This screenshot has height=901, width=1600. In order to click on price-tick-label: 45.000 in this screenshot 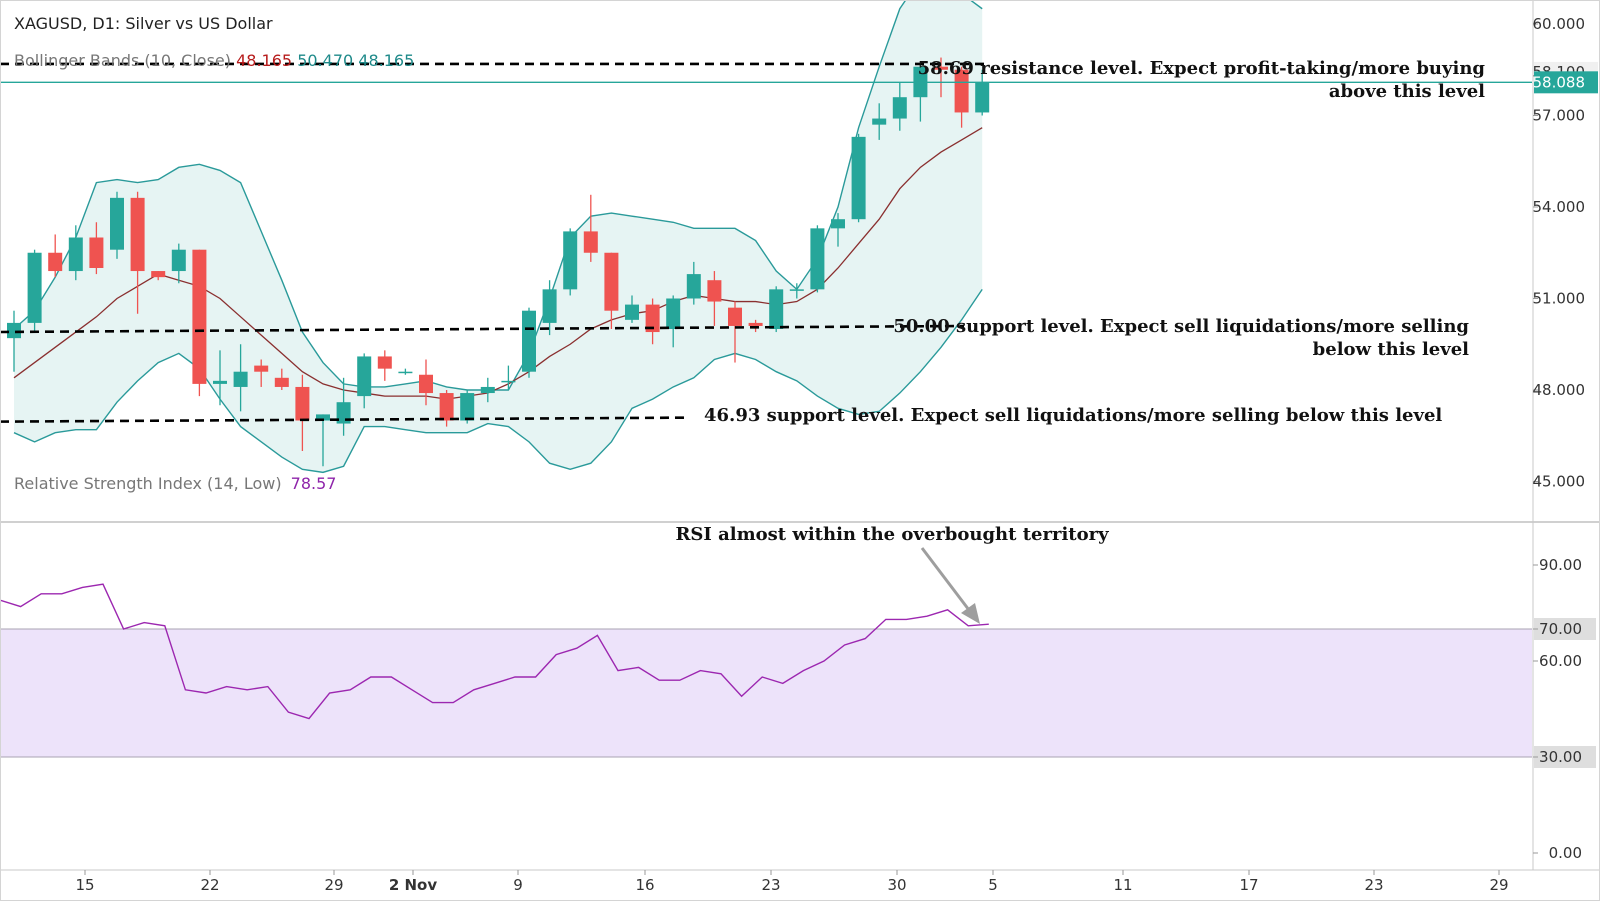, I will do `click(1559, 482)`.